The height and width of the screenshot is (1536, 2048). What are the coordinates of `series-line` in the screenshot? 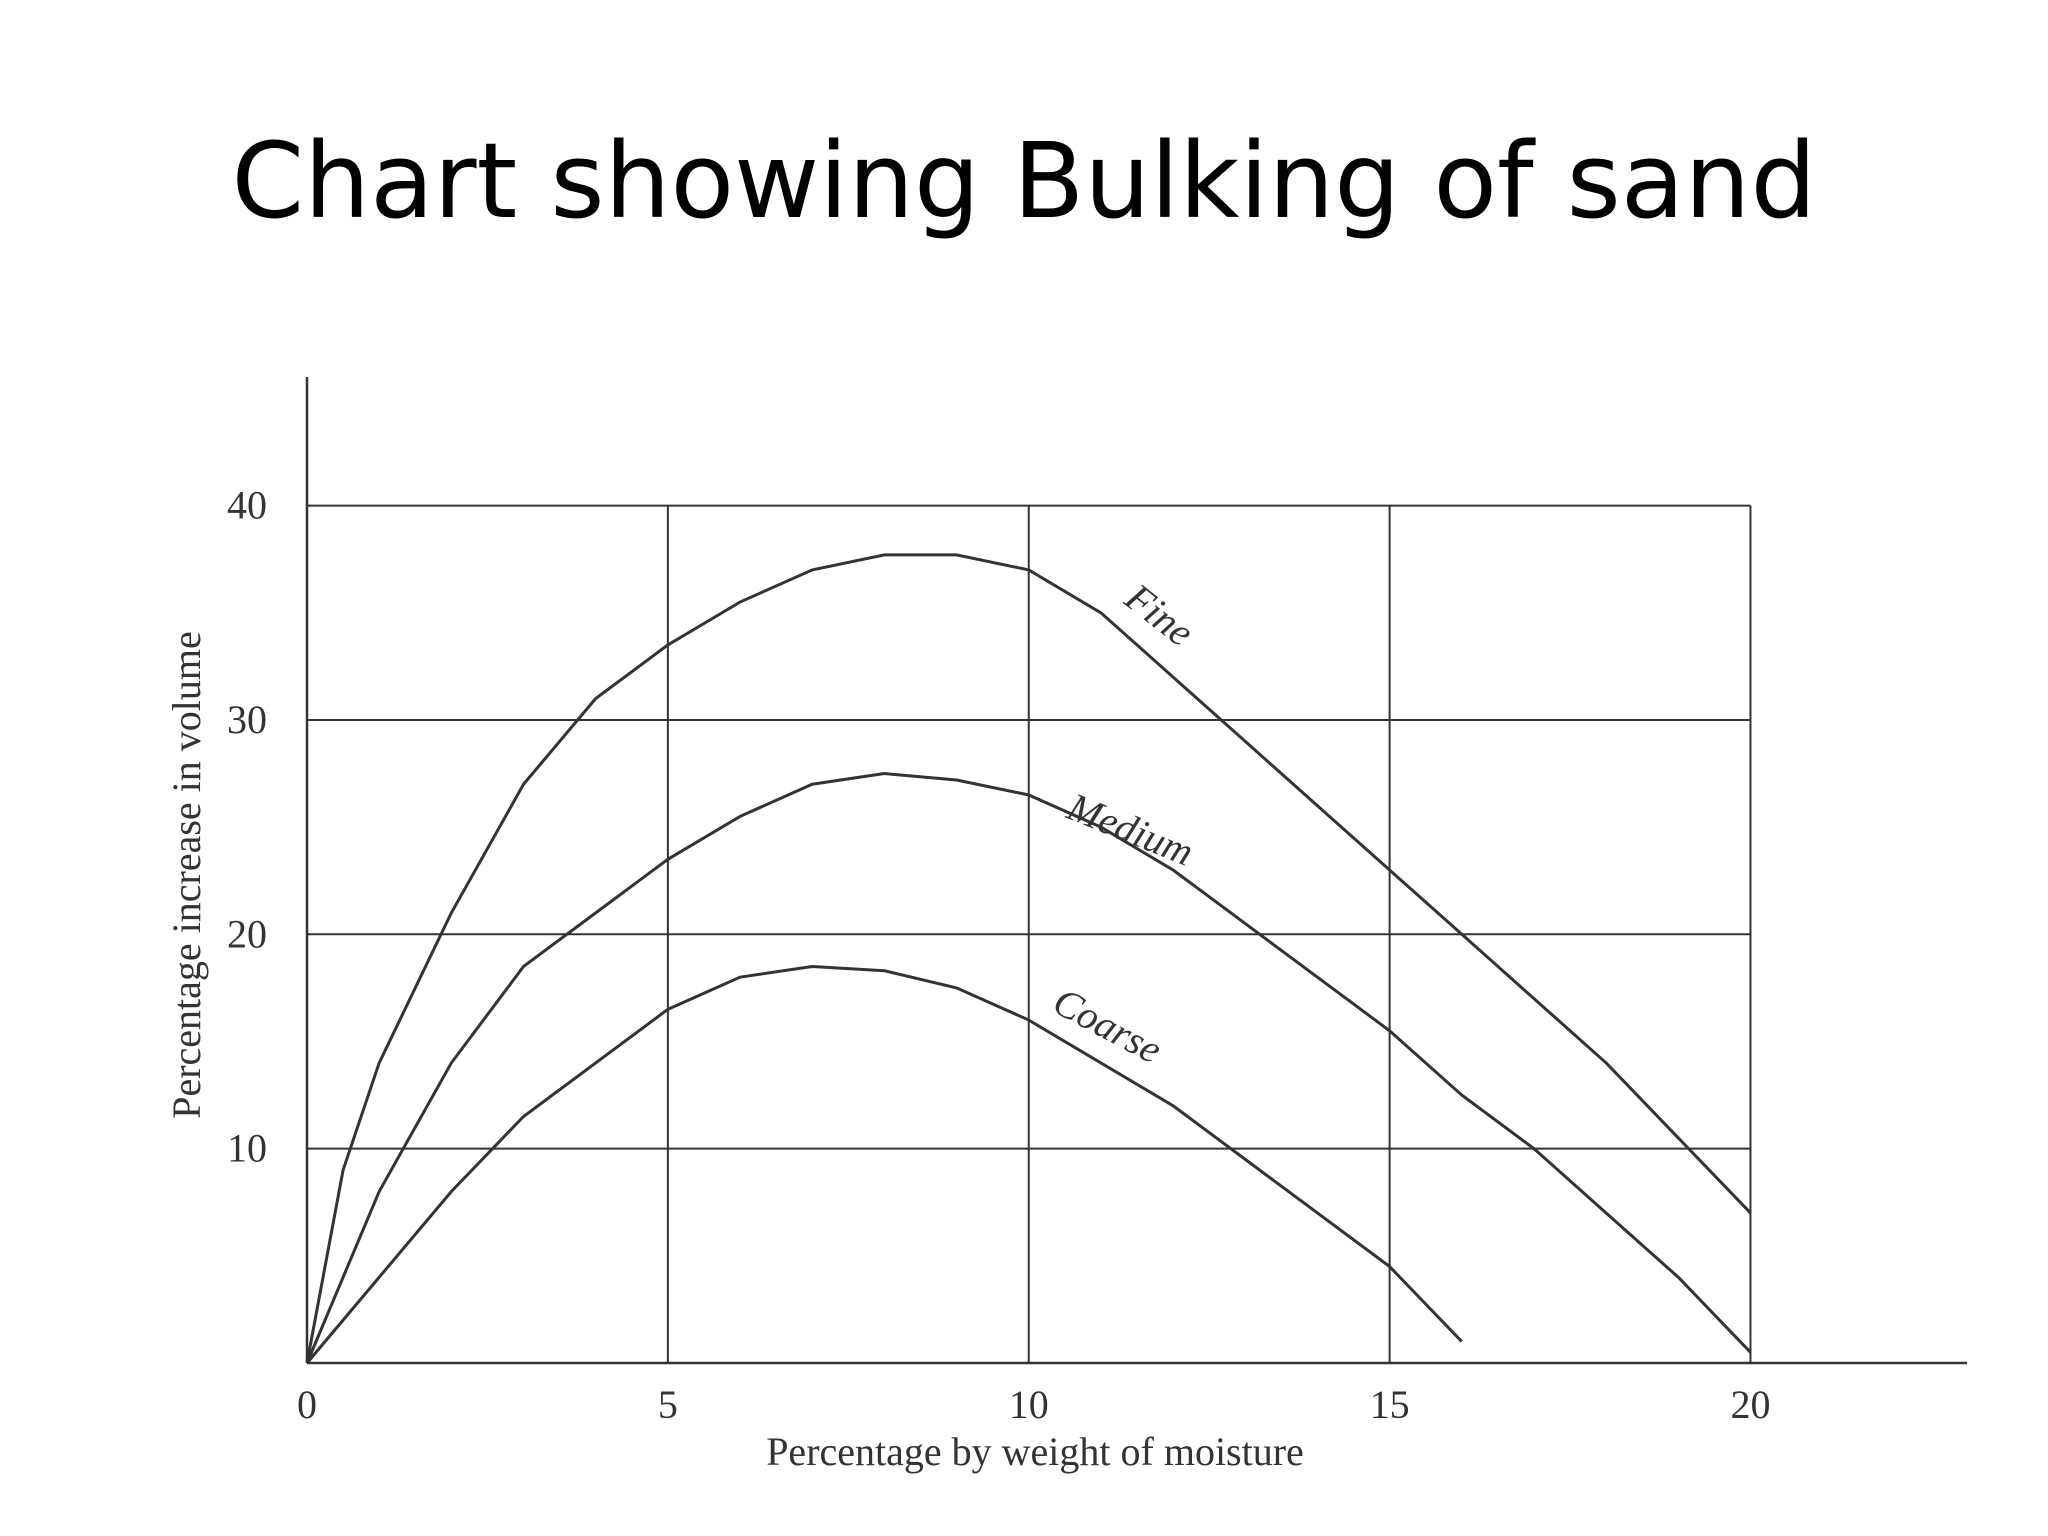 It's located at (884, 1164).